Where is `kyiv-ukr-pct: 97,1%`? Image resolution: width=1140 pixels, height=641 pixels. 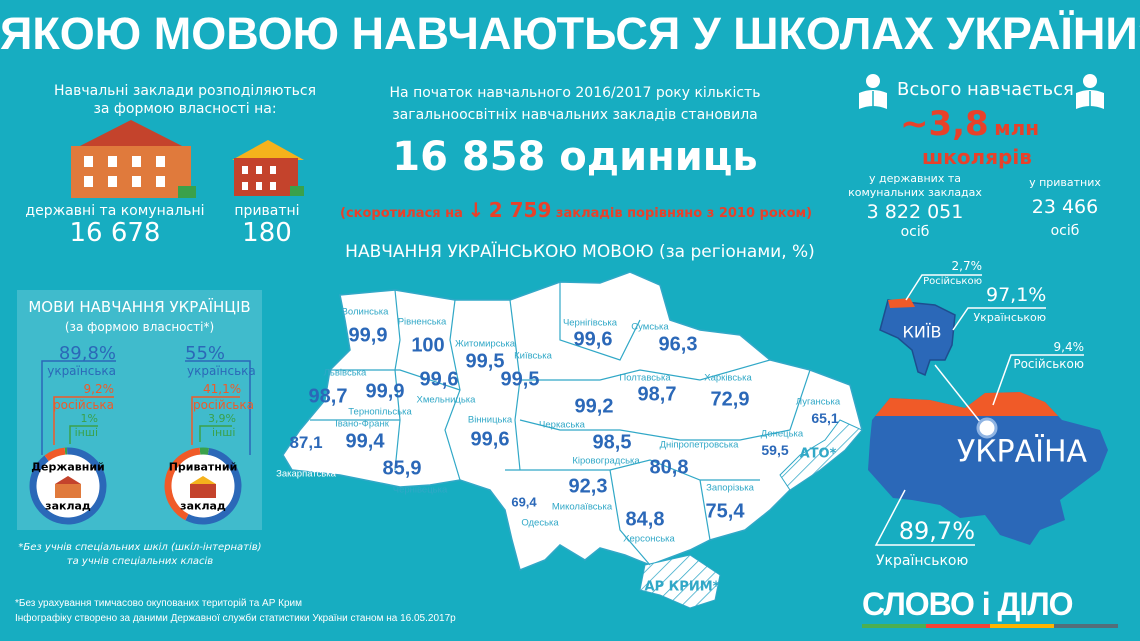 kyiv-ukr-pct: 97,1% is located at coordinates (1016, 295).